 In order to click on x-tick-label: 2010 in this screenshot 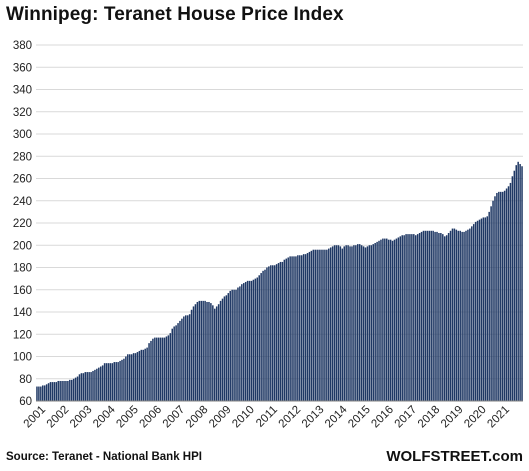, I will do `click(243, 417)`.